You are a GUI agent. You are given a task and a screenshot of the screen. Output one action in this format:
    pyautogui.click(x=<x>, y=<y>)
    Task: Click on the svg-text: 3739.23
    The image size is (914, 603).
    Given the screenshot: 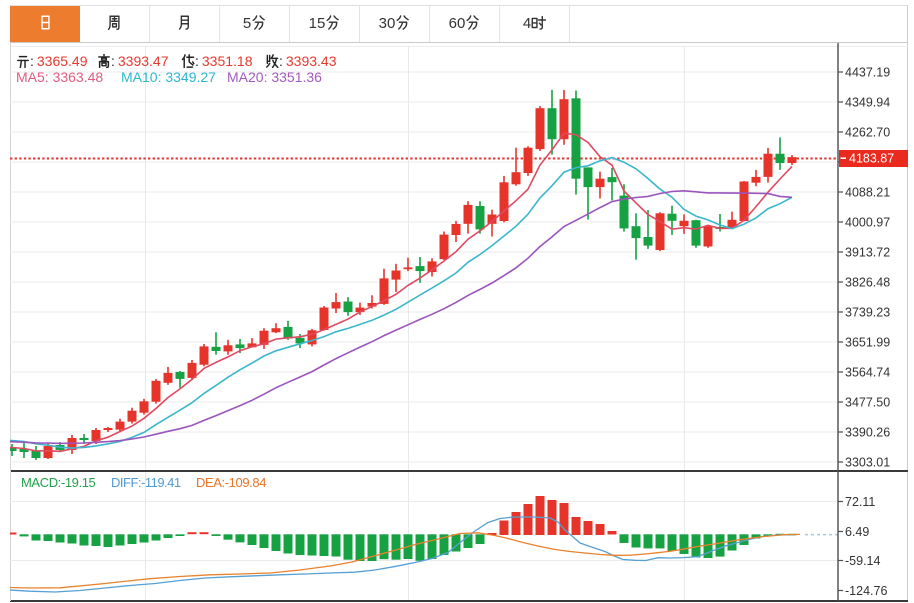 What is the action you would take?
    pyautogui.click(x=867, y=313)
    